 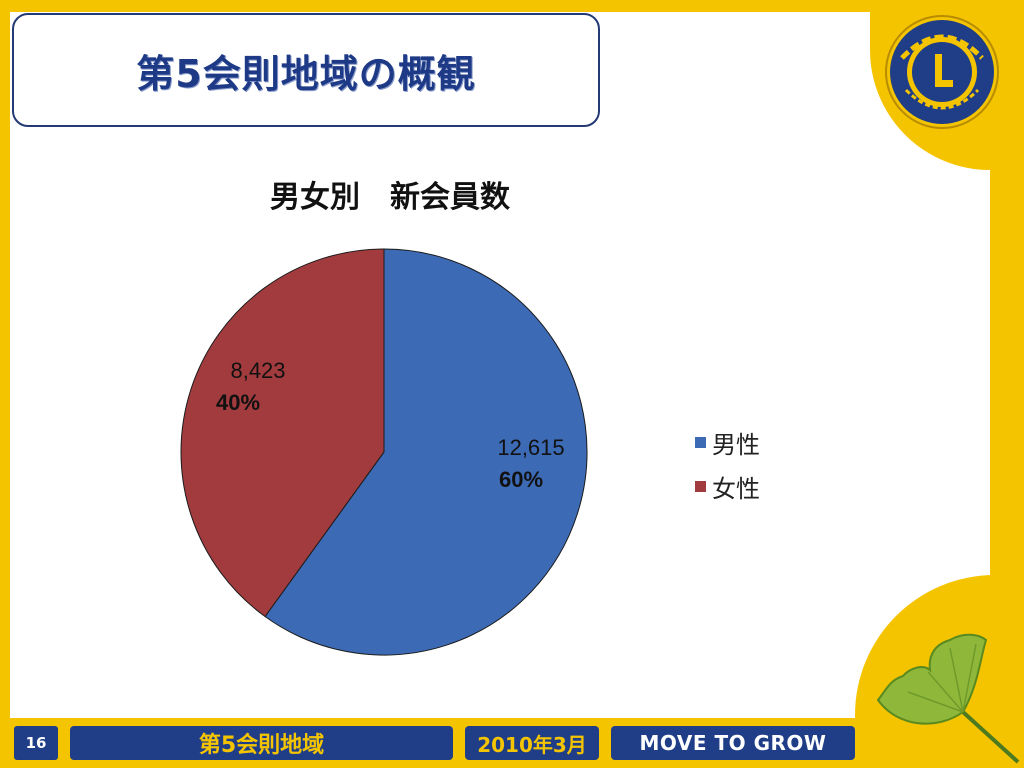 I want to click on side-decoration, so click(x=1007, y=375).